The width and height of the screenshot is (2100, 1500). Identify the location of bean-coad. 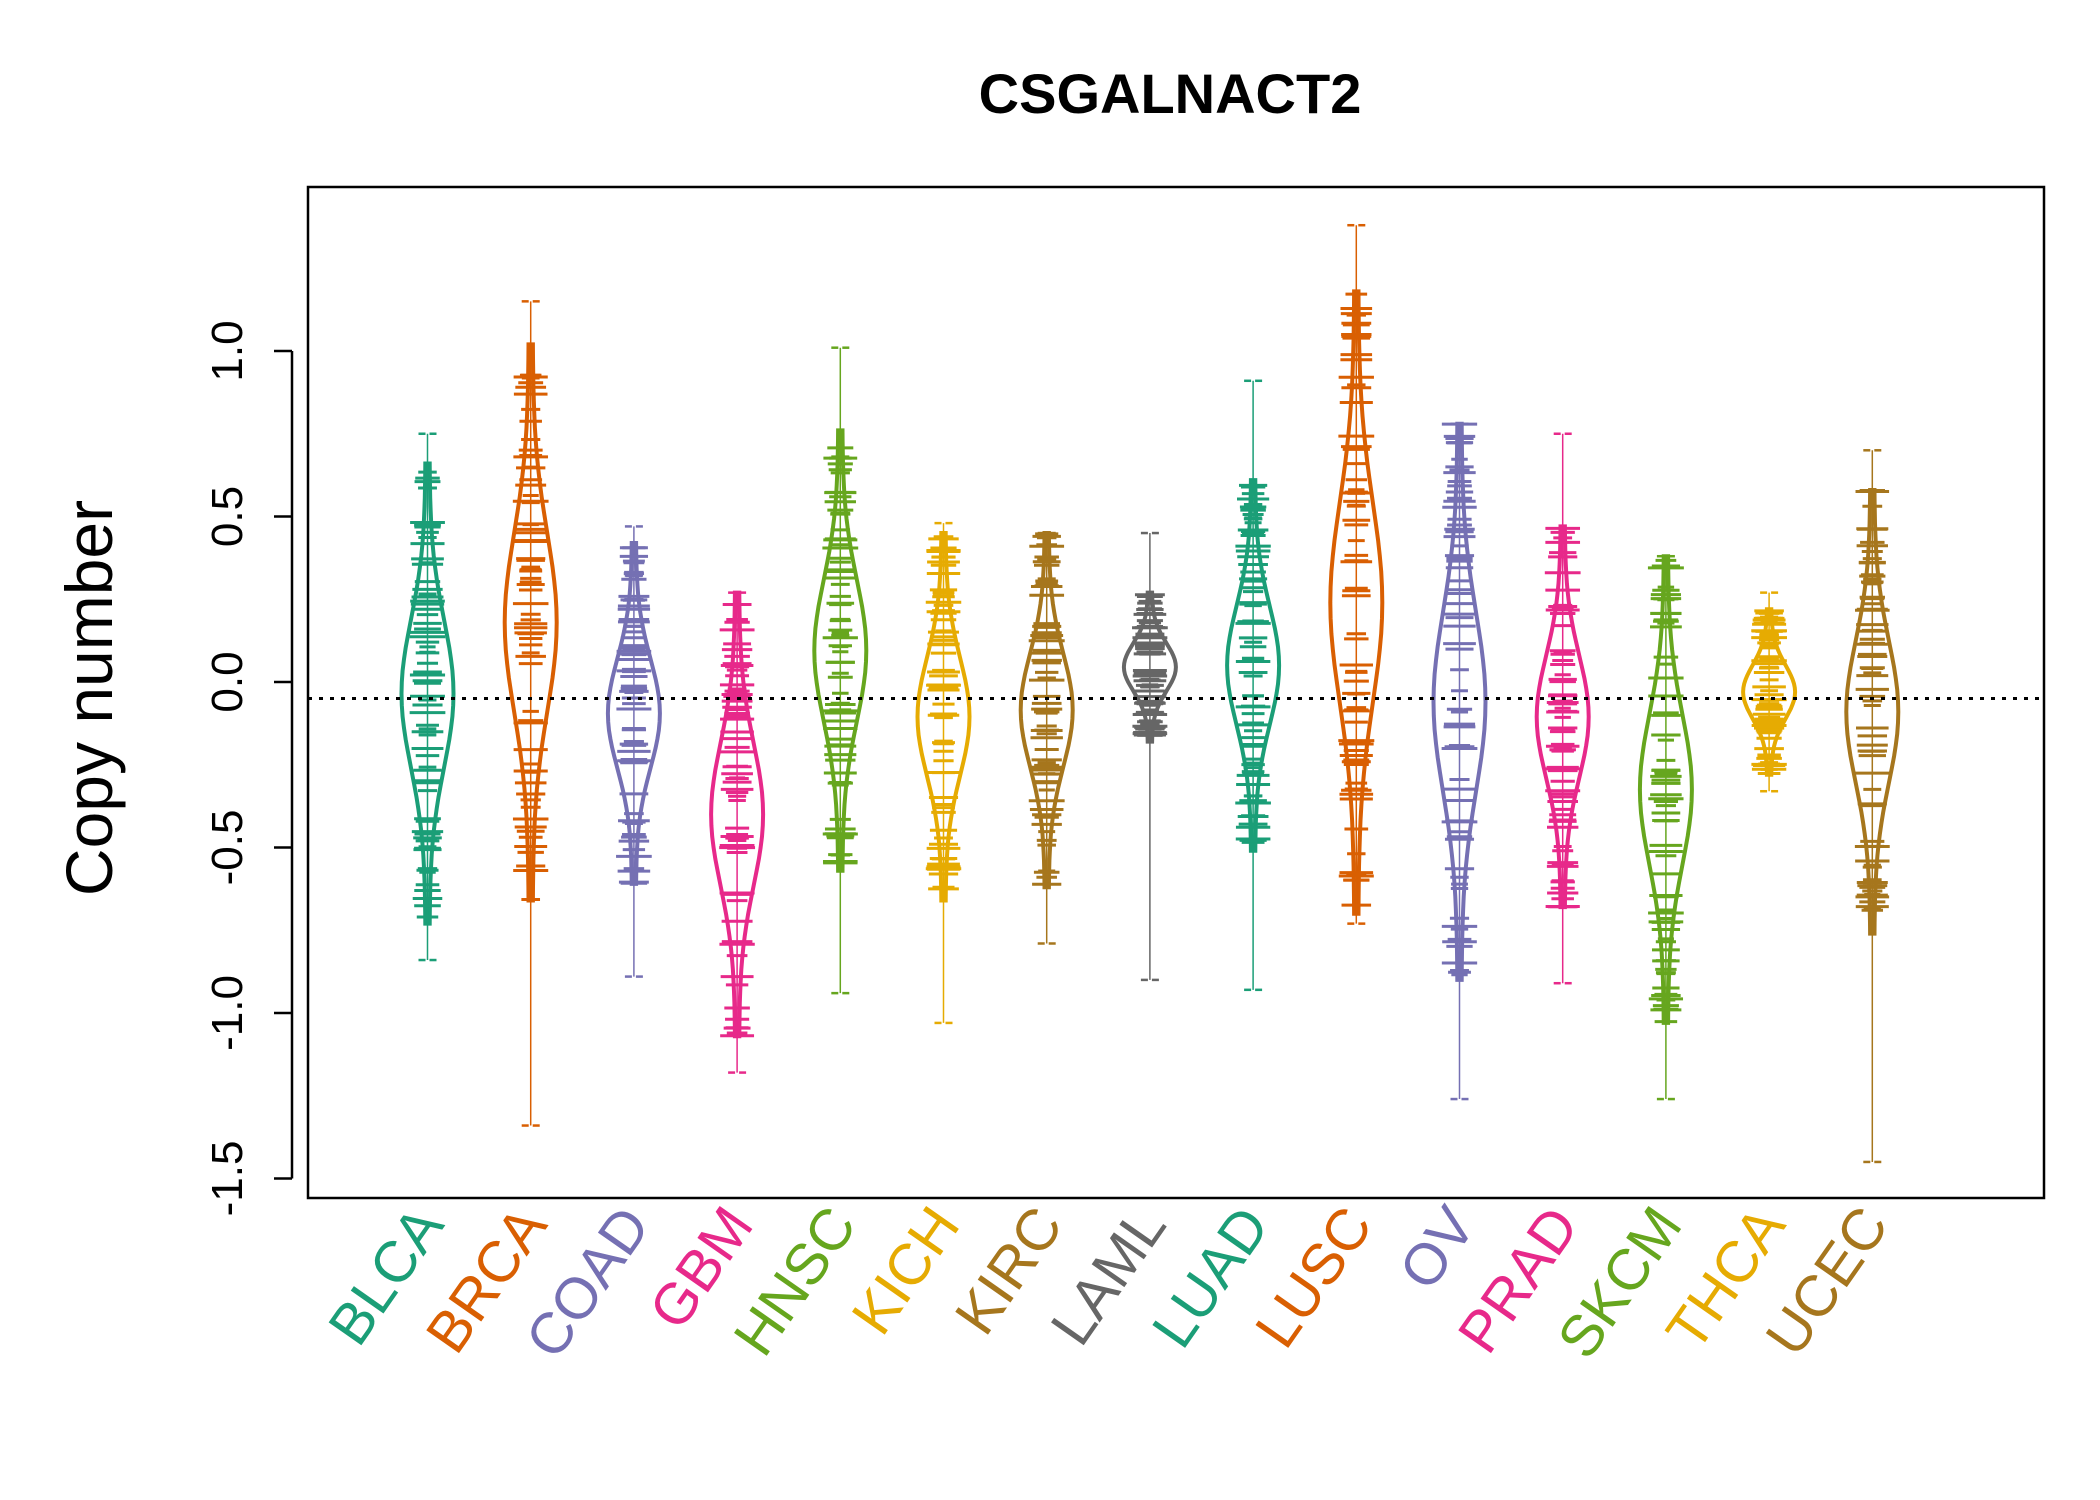
(633, 751).